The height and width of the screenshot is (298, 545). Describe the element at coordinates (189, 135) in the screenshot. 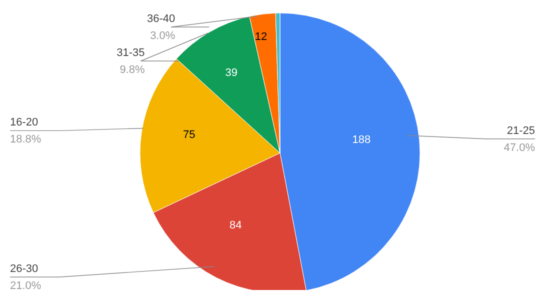

I see `data-label: 75` at that location.